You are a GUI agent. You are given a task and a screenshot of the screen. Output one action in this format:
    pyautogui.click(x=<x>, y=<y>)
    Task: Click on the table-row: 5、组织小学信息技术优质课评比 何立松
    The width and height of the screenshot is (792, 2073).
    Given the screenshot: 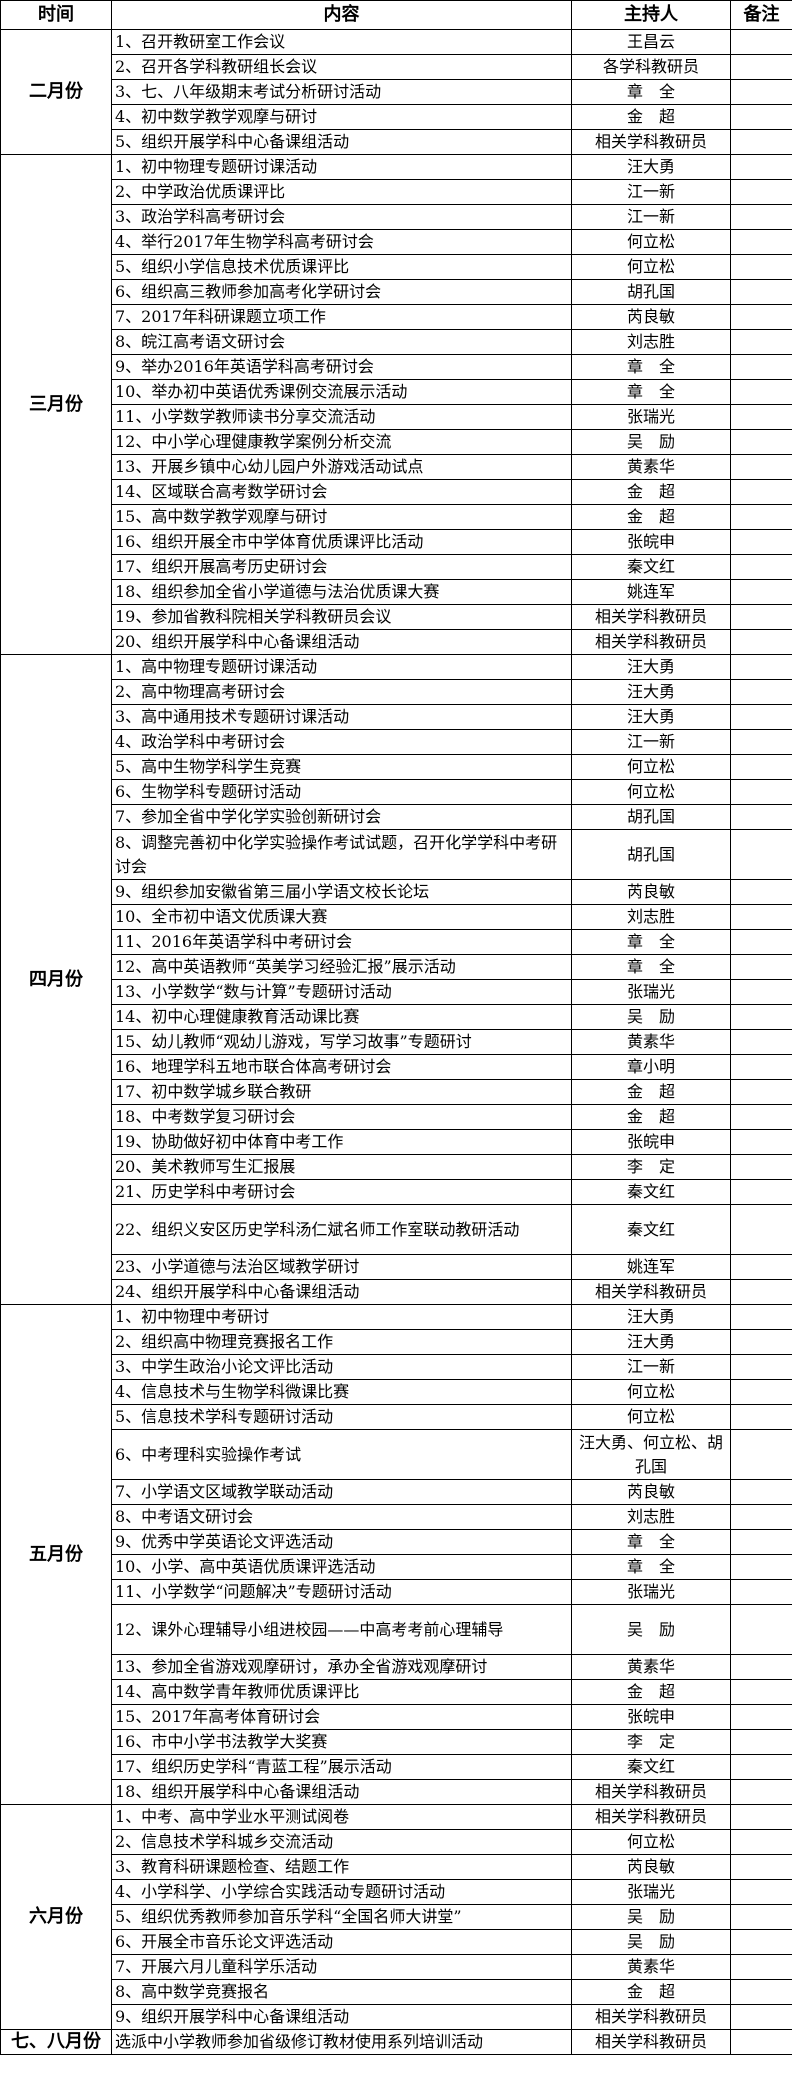 What is the action you would take?
    pyautogui.click(x=396, y=267)
    